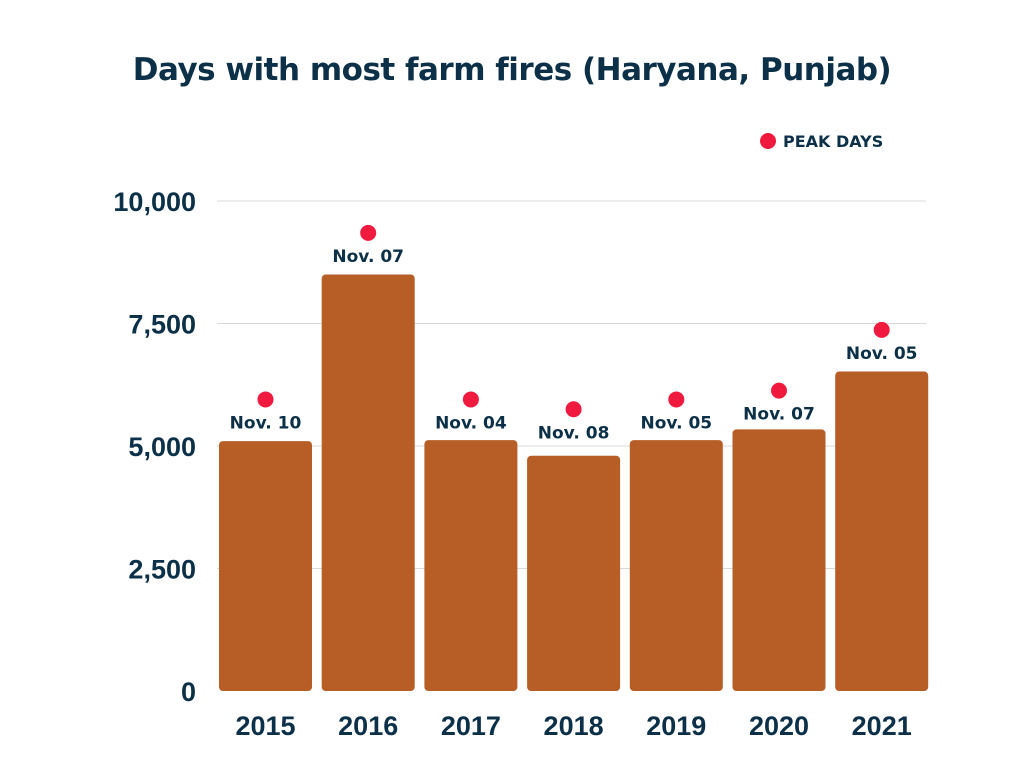 The image size is (1024, 768). I want to click on x-tick-label-2021: 2021, so click(882, 726).